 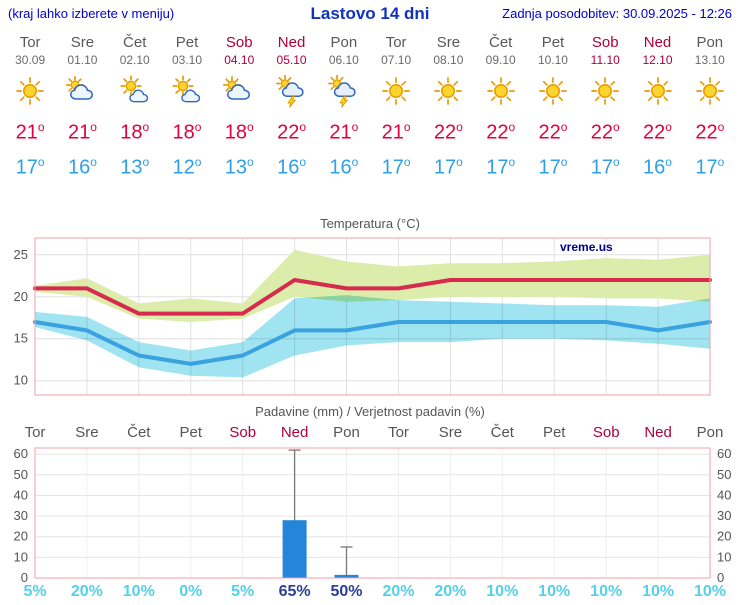 I want to click on precip-ytick-right: 30, so click(x=724, y=515).